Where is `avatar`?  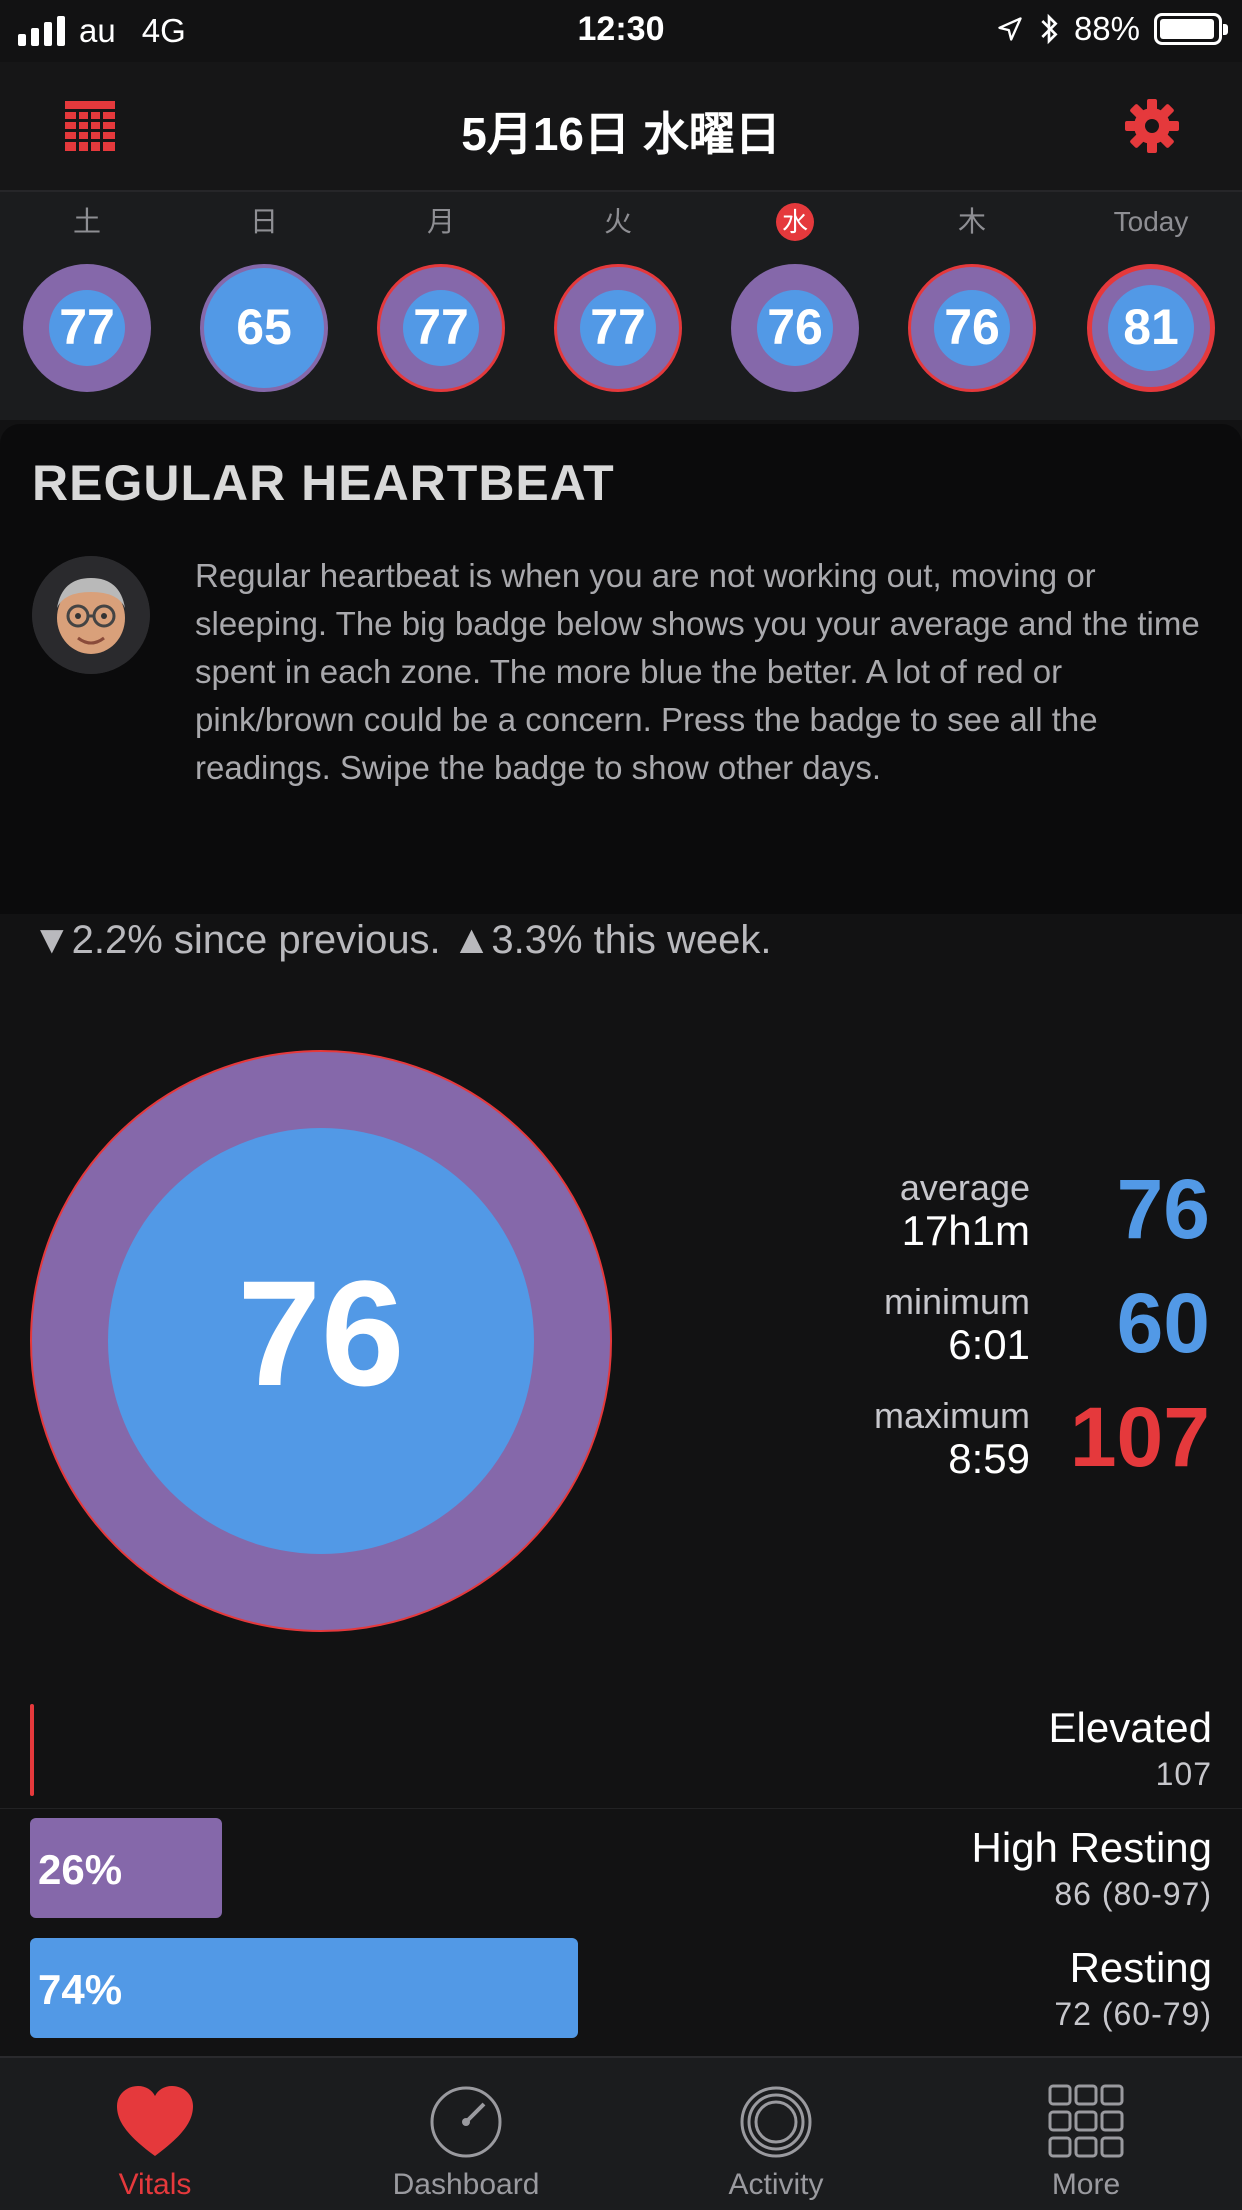 avatar is located at coordinates (91, 615).